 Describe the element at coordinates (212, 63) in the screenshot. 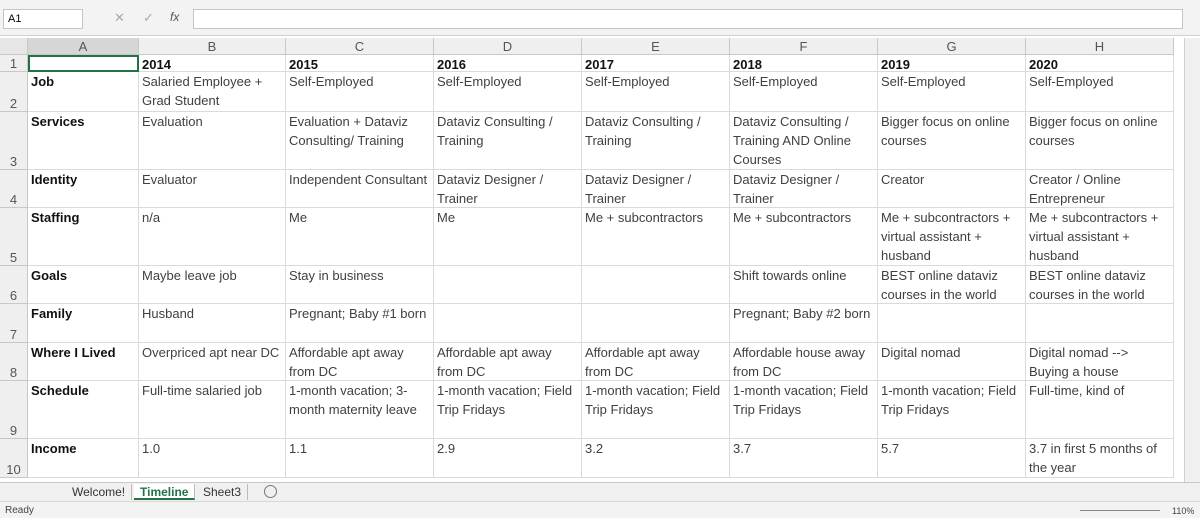

I see `label-cell: 2014` at that location.